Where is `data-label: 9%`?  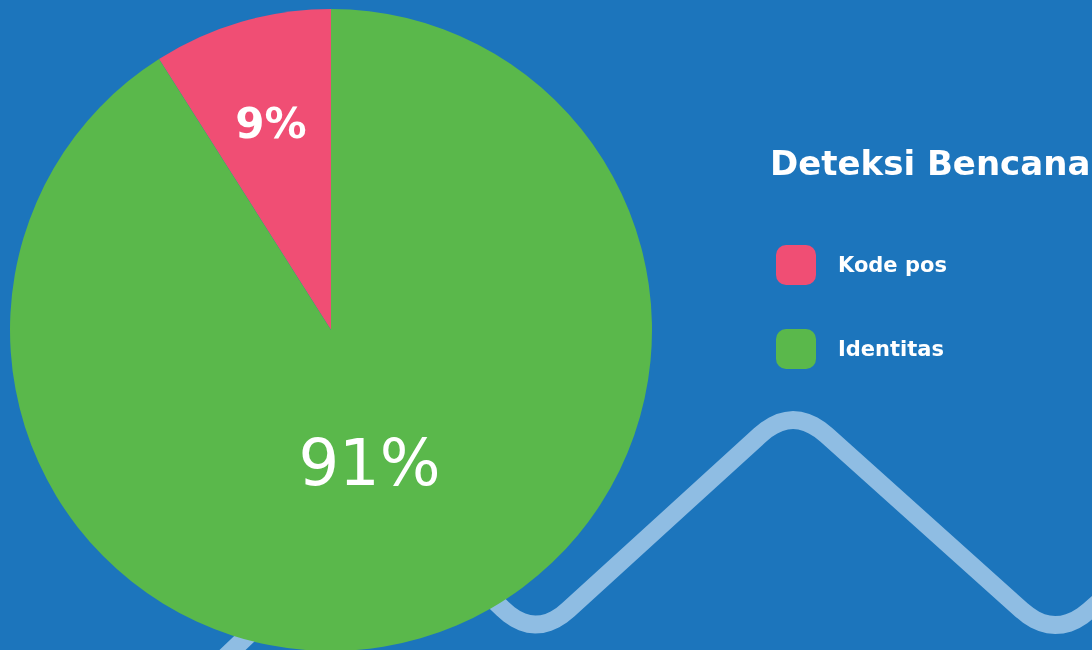 data-label: 9% is located at coordinates (271, 124).